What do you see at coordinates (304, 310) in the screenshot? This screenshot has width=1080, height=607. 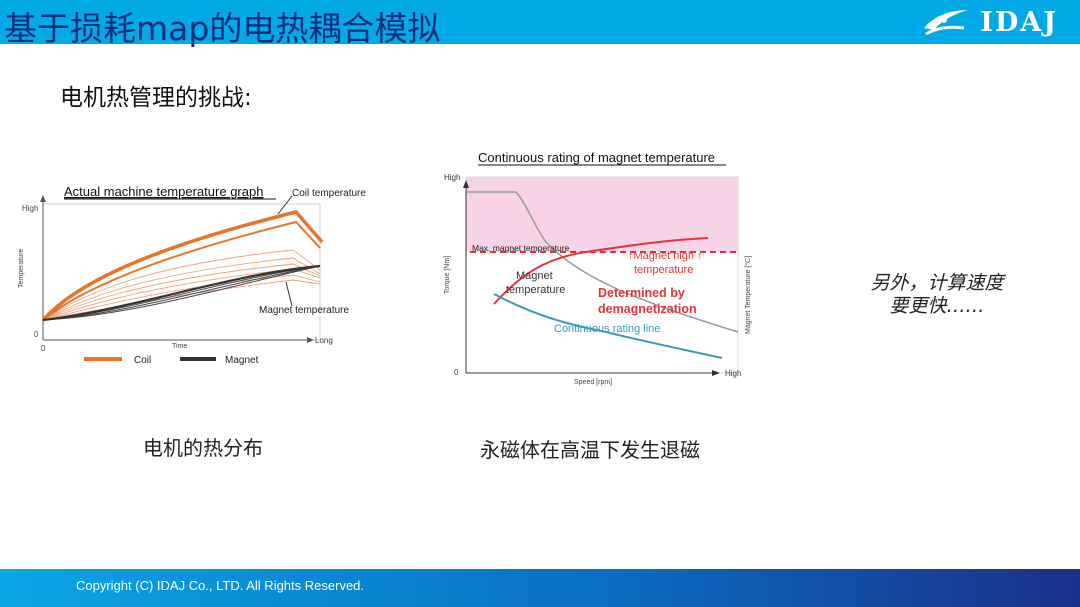 I see `magnet-annotation: Magnet temperature` at bounding box center [304, 310].